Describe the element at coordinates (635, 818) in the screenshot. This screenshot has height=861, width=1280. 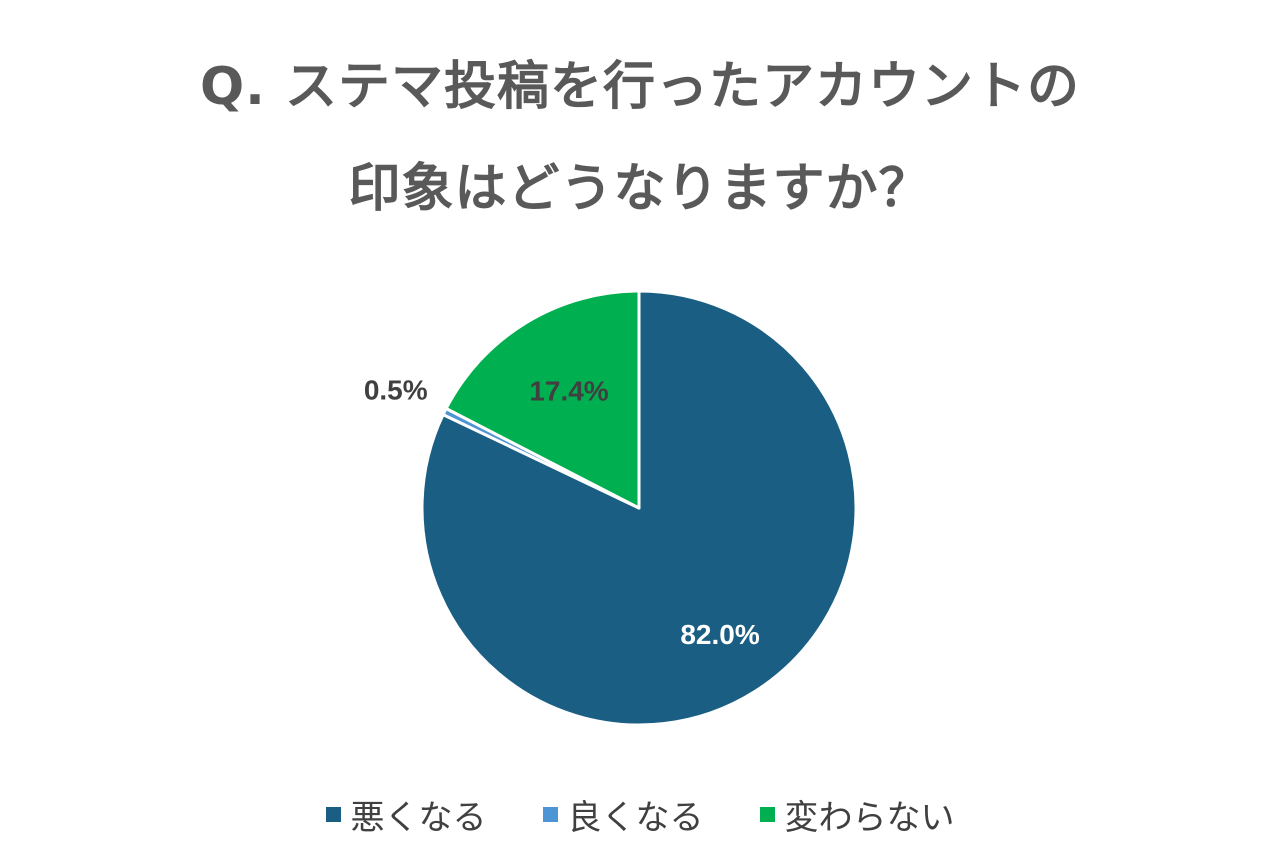
I see `legend-label-better: 良くなる` at that location.